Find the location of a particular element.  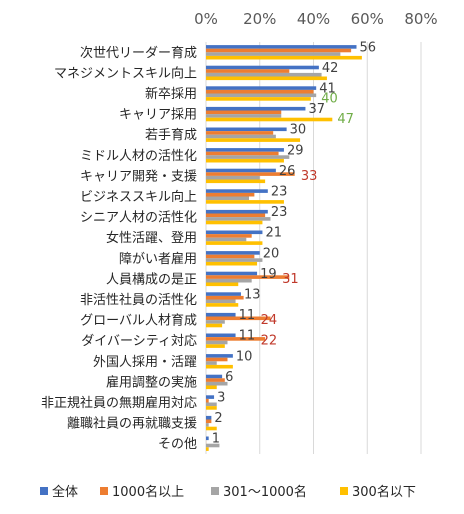

legend-label: 全体 is located at coordinates (65, 492).